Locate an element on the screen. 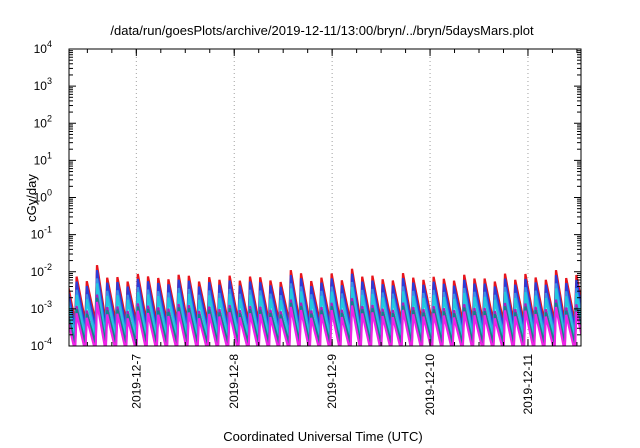 Image resolution: width=640 pixels, height=448 pixels. y-tick-label: 10⁻³ is located at coordinates (41, 307).